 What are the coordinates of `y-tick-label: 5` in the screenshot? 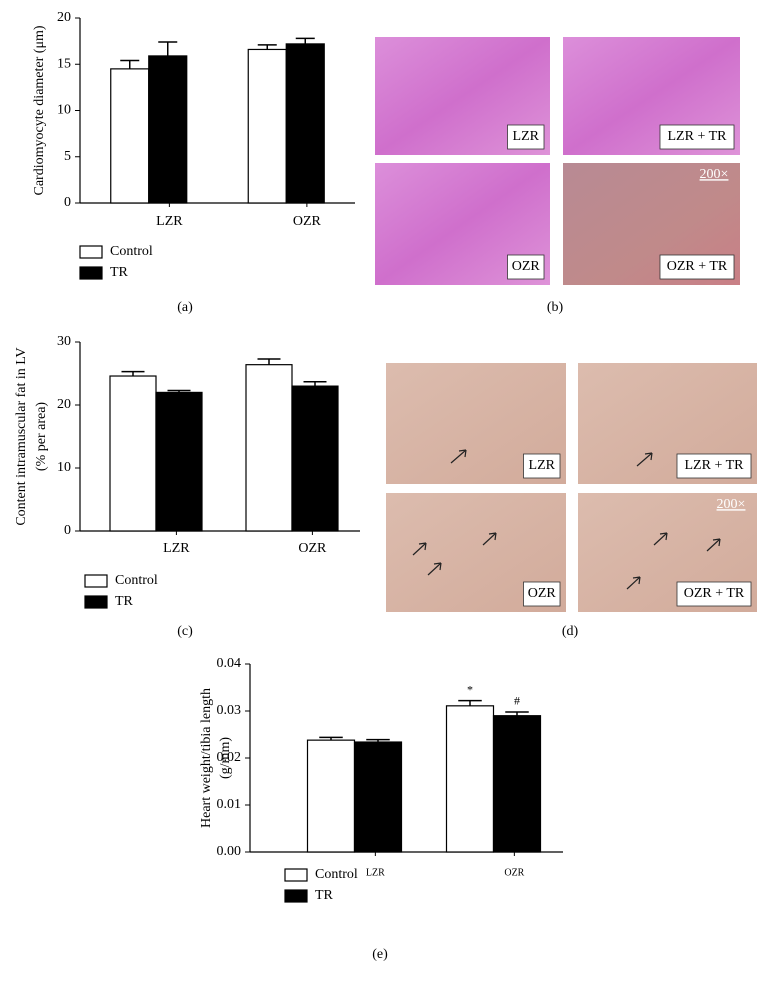 It's located at (67, 156).